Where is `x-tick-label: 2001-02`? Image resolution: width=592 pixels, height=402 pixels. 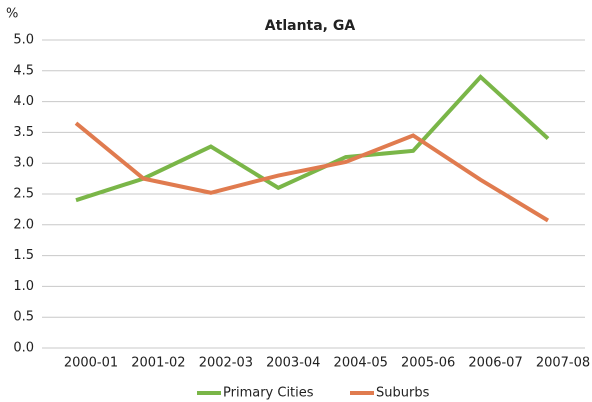
x-tick-label: 2001-02 is located at coordinates (158, 363).